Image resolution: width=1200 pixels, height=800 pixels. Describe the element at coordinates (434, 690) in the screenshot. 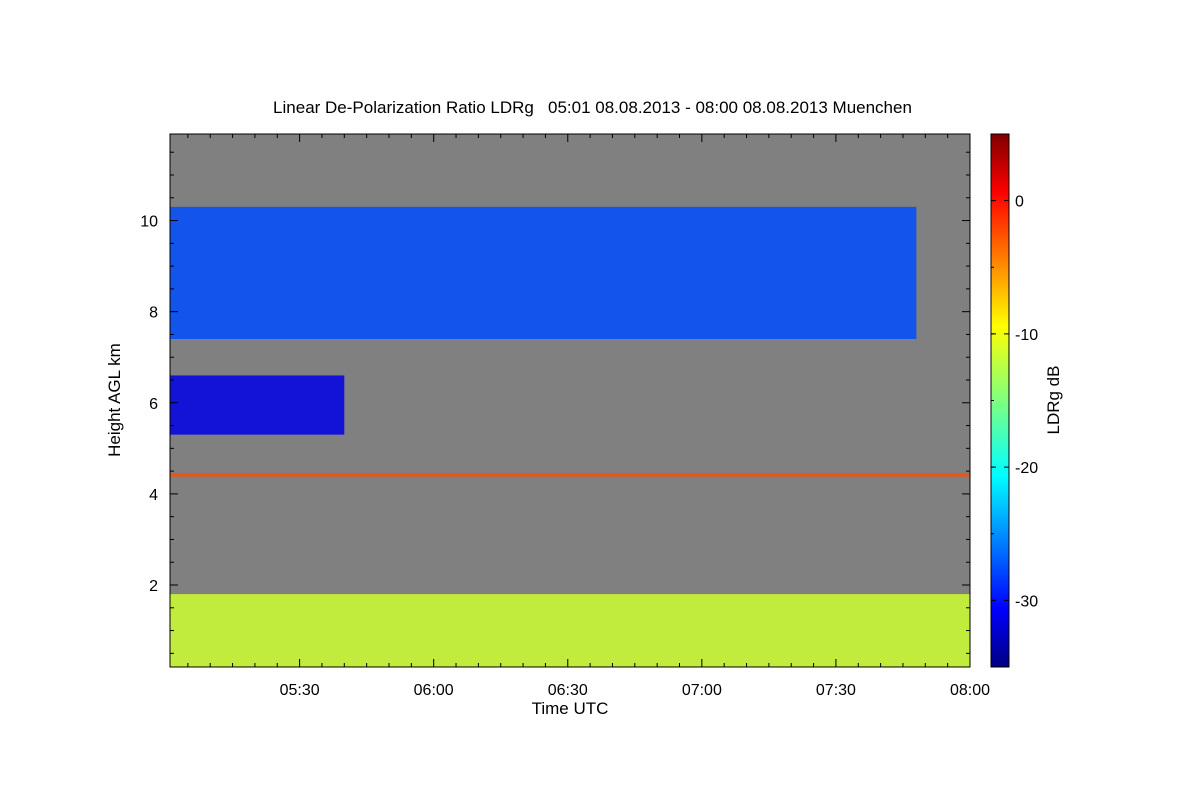

I see `x-tick-label: 06:00` at that location.